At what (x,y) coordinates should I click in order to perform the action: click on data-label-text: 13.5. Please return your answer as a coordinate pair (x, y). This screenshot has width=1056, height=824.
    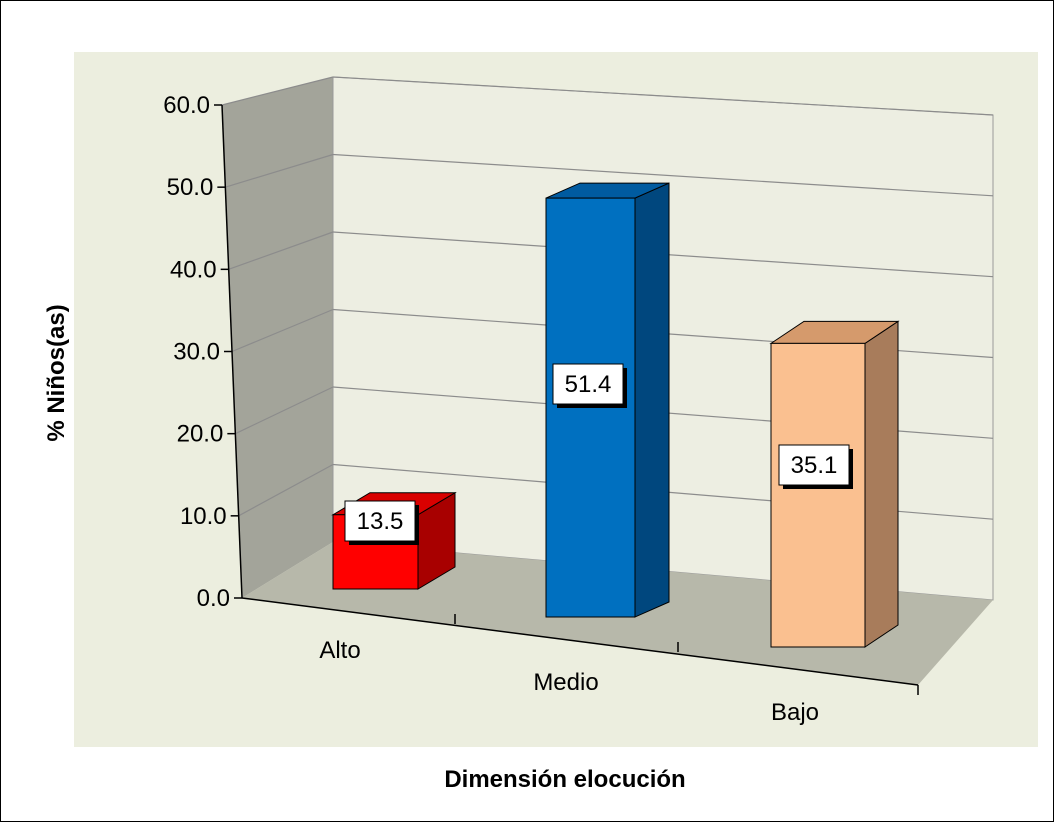
    Looking at the image, I should click on (380, 521).